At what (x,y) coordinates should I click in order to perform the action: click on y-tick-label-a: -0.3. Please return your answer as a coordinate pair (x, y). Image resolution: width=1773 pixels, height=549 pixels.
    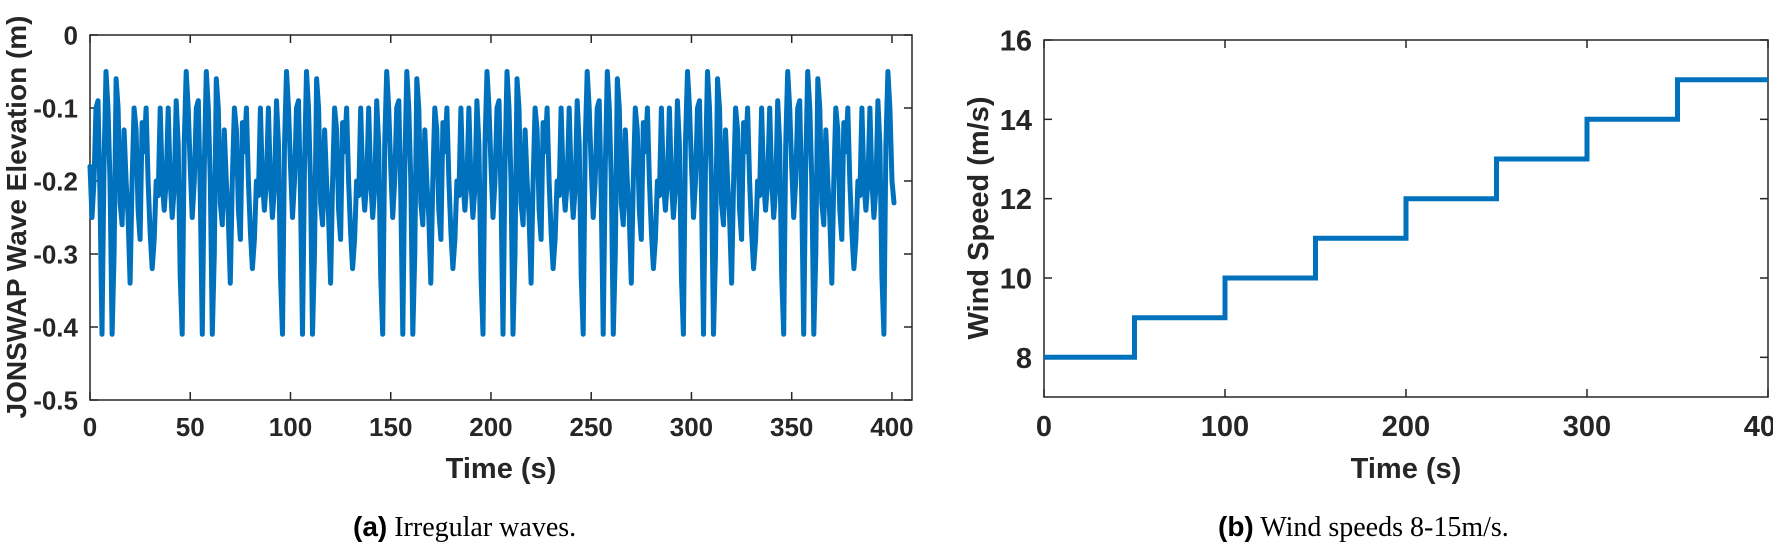
    Looking at the image, I should click on (55, 254).